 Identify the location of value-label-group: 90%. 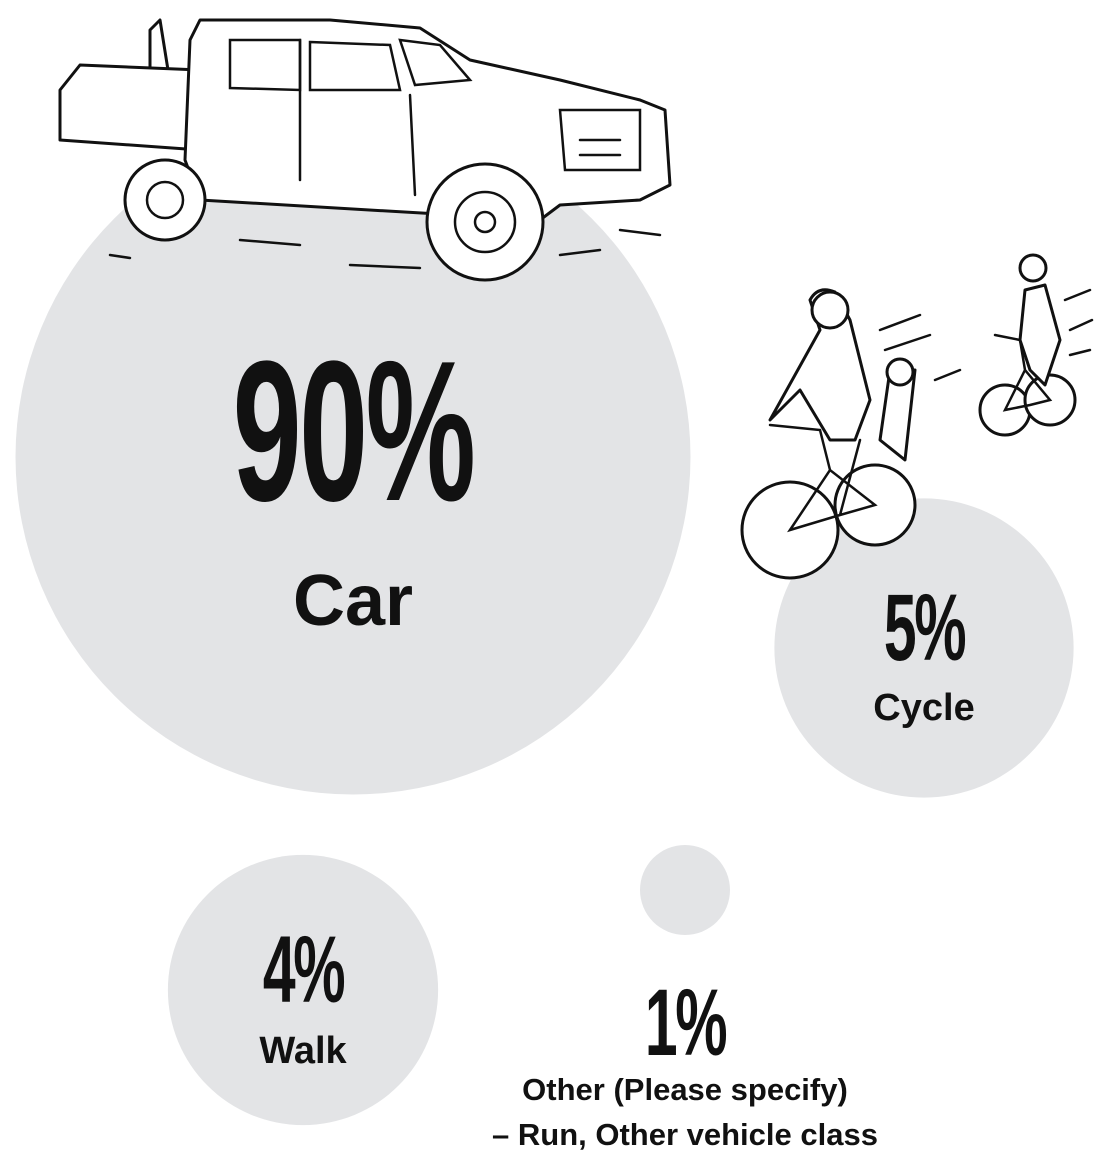
(354, 432).